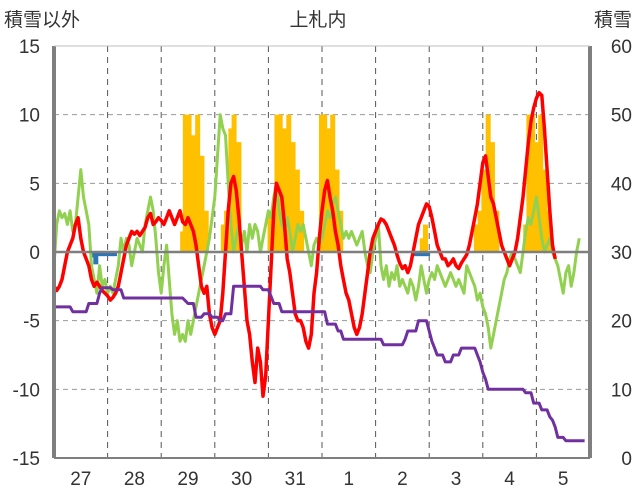 Image resolution: width=636 pixels, height=501 pixels. I want to click on left-tick-label: 0, so click(34, 253).